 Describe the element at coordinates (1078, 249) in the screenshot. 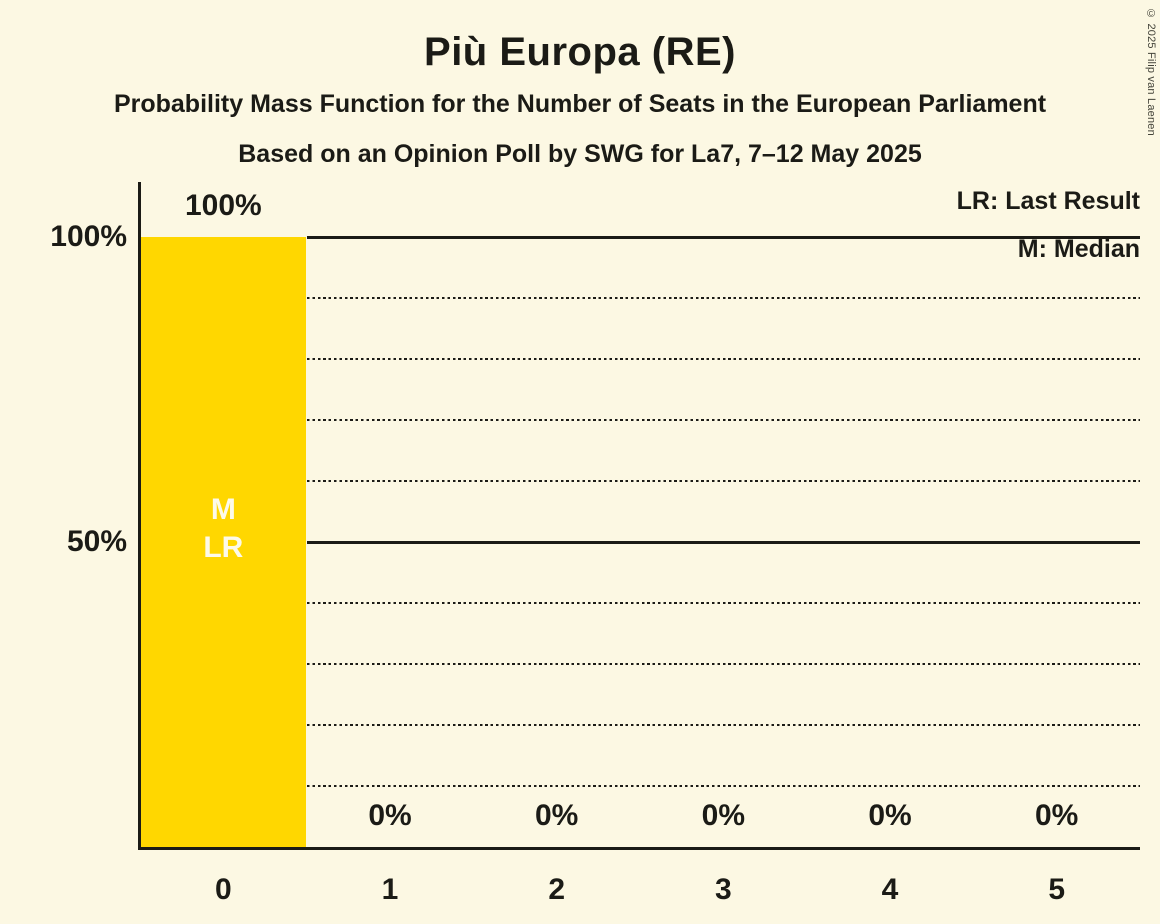

I see `legend-median: M: Median` at that location.